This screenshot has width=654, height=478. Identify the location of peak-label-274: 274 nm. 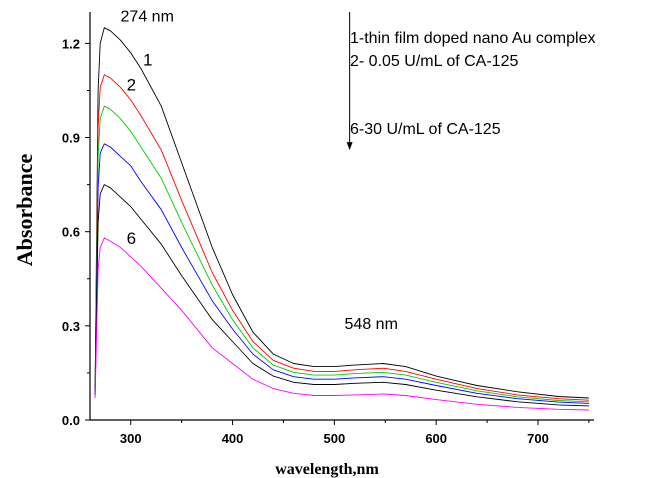
(147, 16).